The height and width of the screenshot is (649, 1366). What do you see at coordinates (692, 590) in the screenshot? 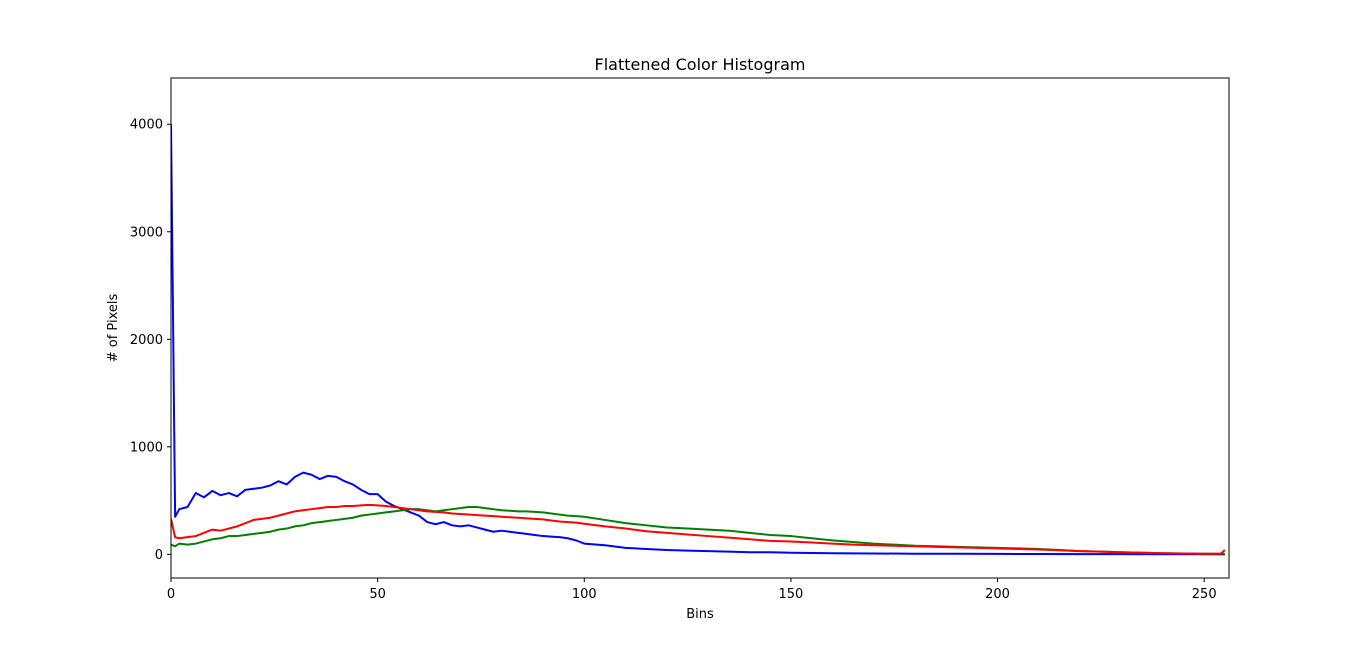
I see `x-axis: 0 50 100 150 200 250` at bounding box center [692, 590].